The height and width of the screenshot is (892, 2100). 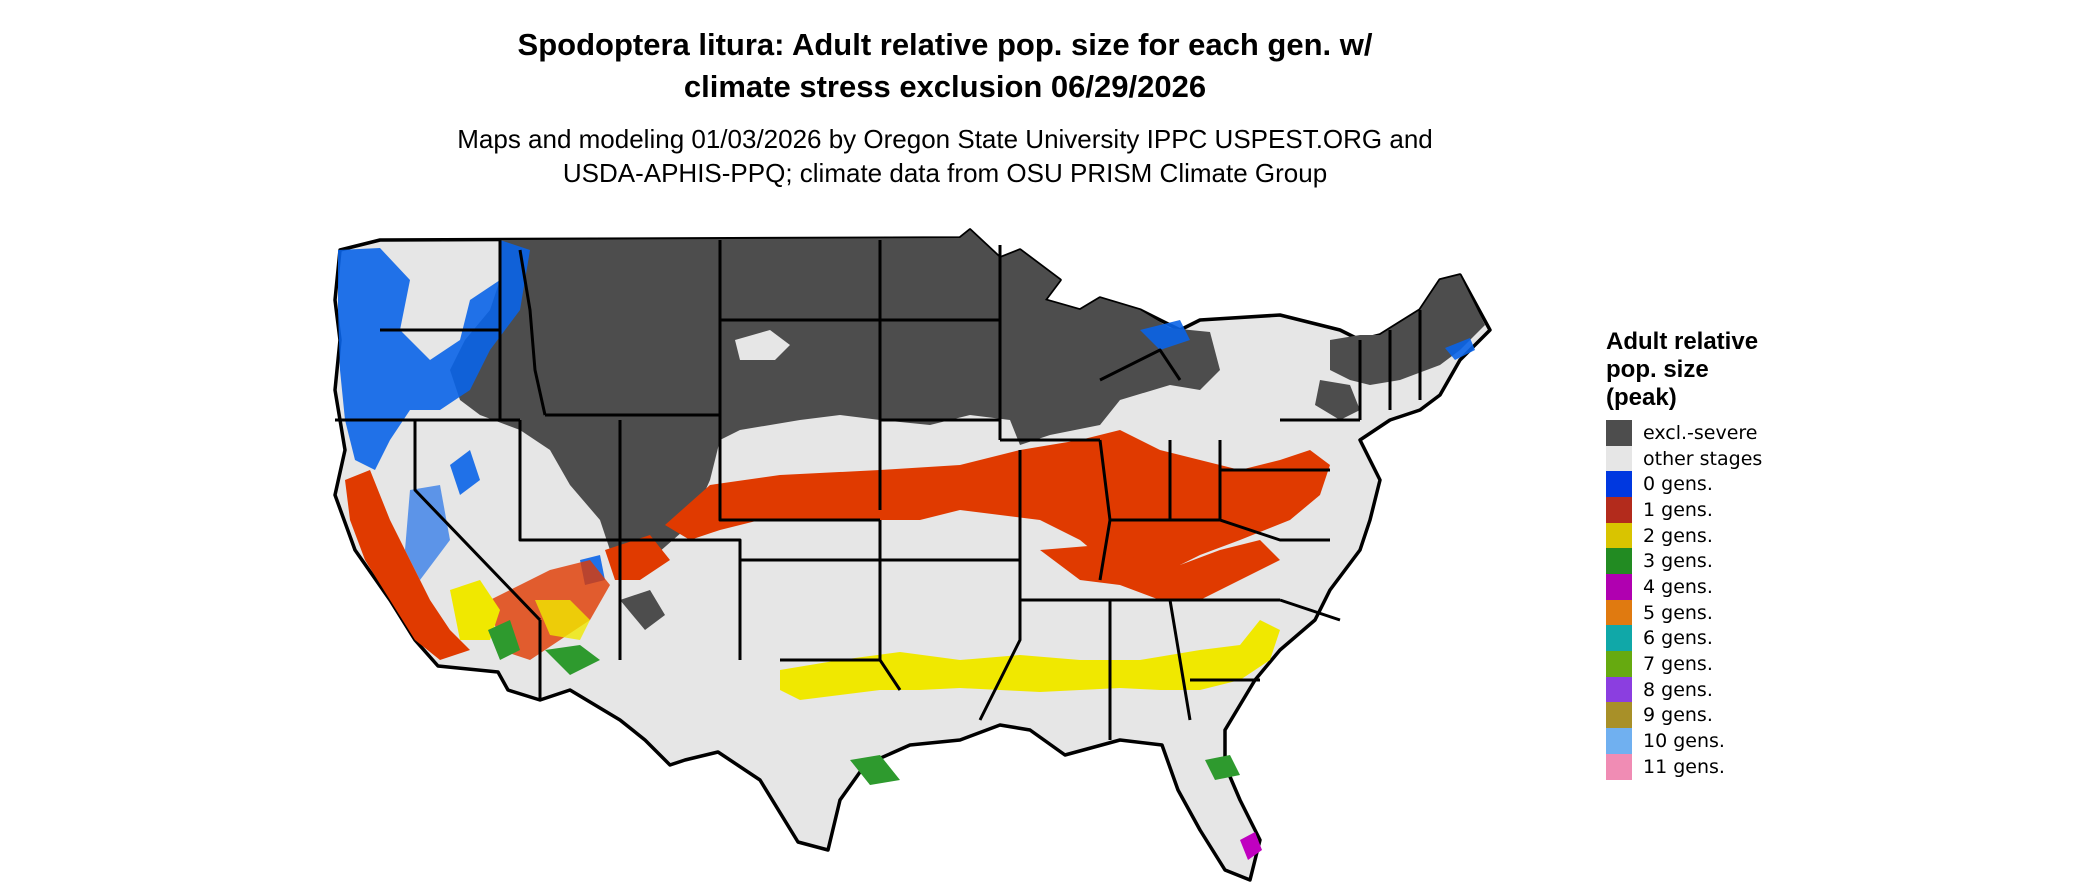 What do you see at coordinates (1703, 458) in the screenshot?
I see `legend-label: other stages` at bounding box center [1703, 458].